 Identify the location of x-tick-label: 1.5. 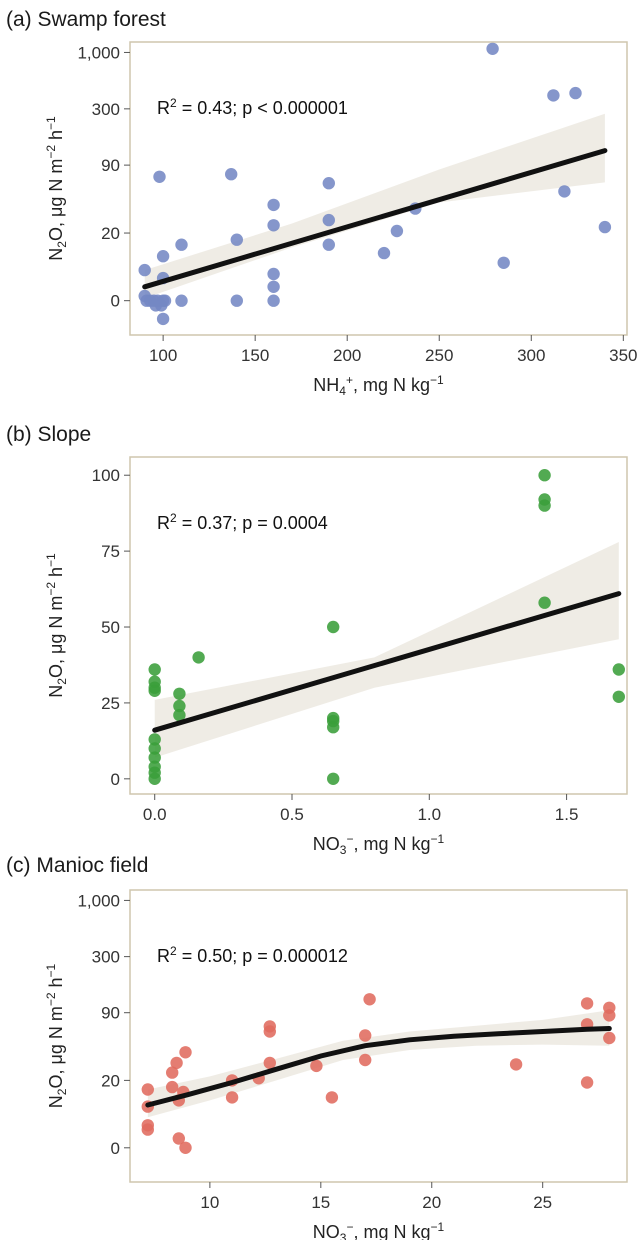
(567, 814).